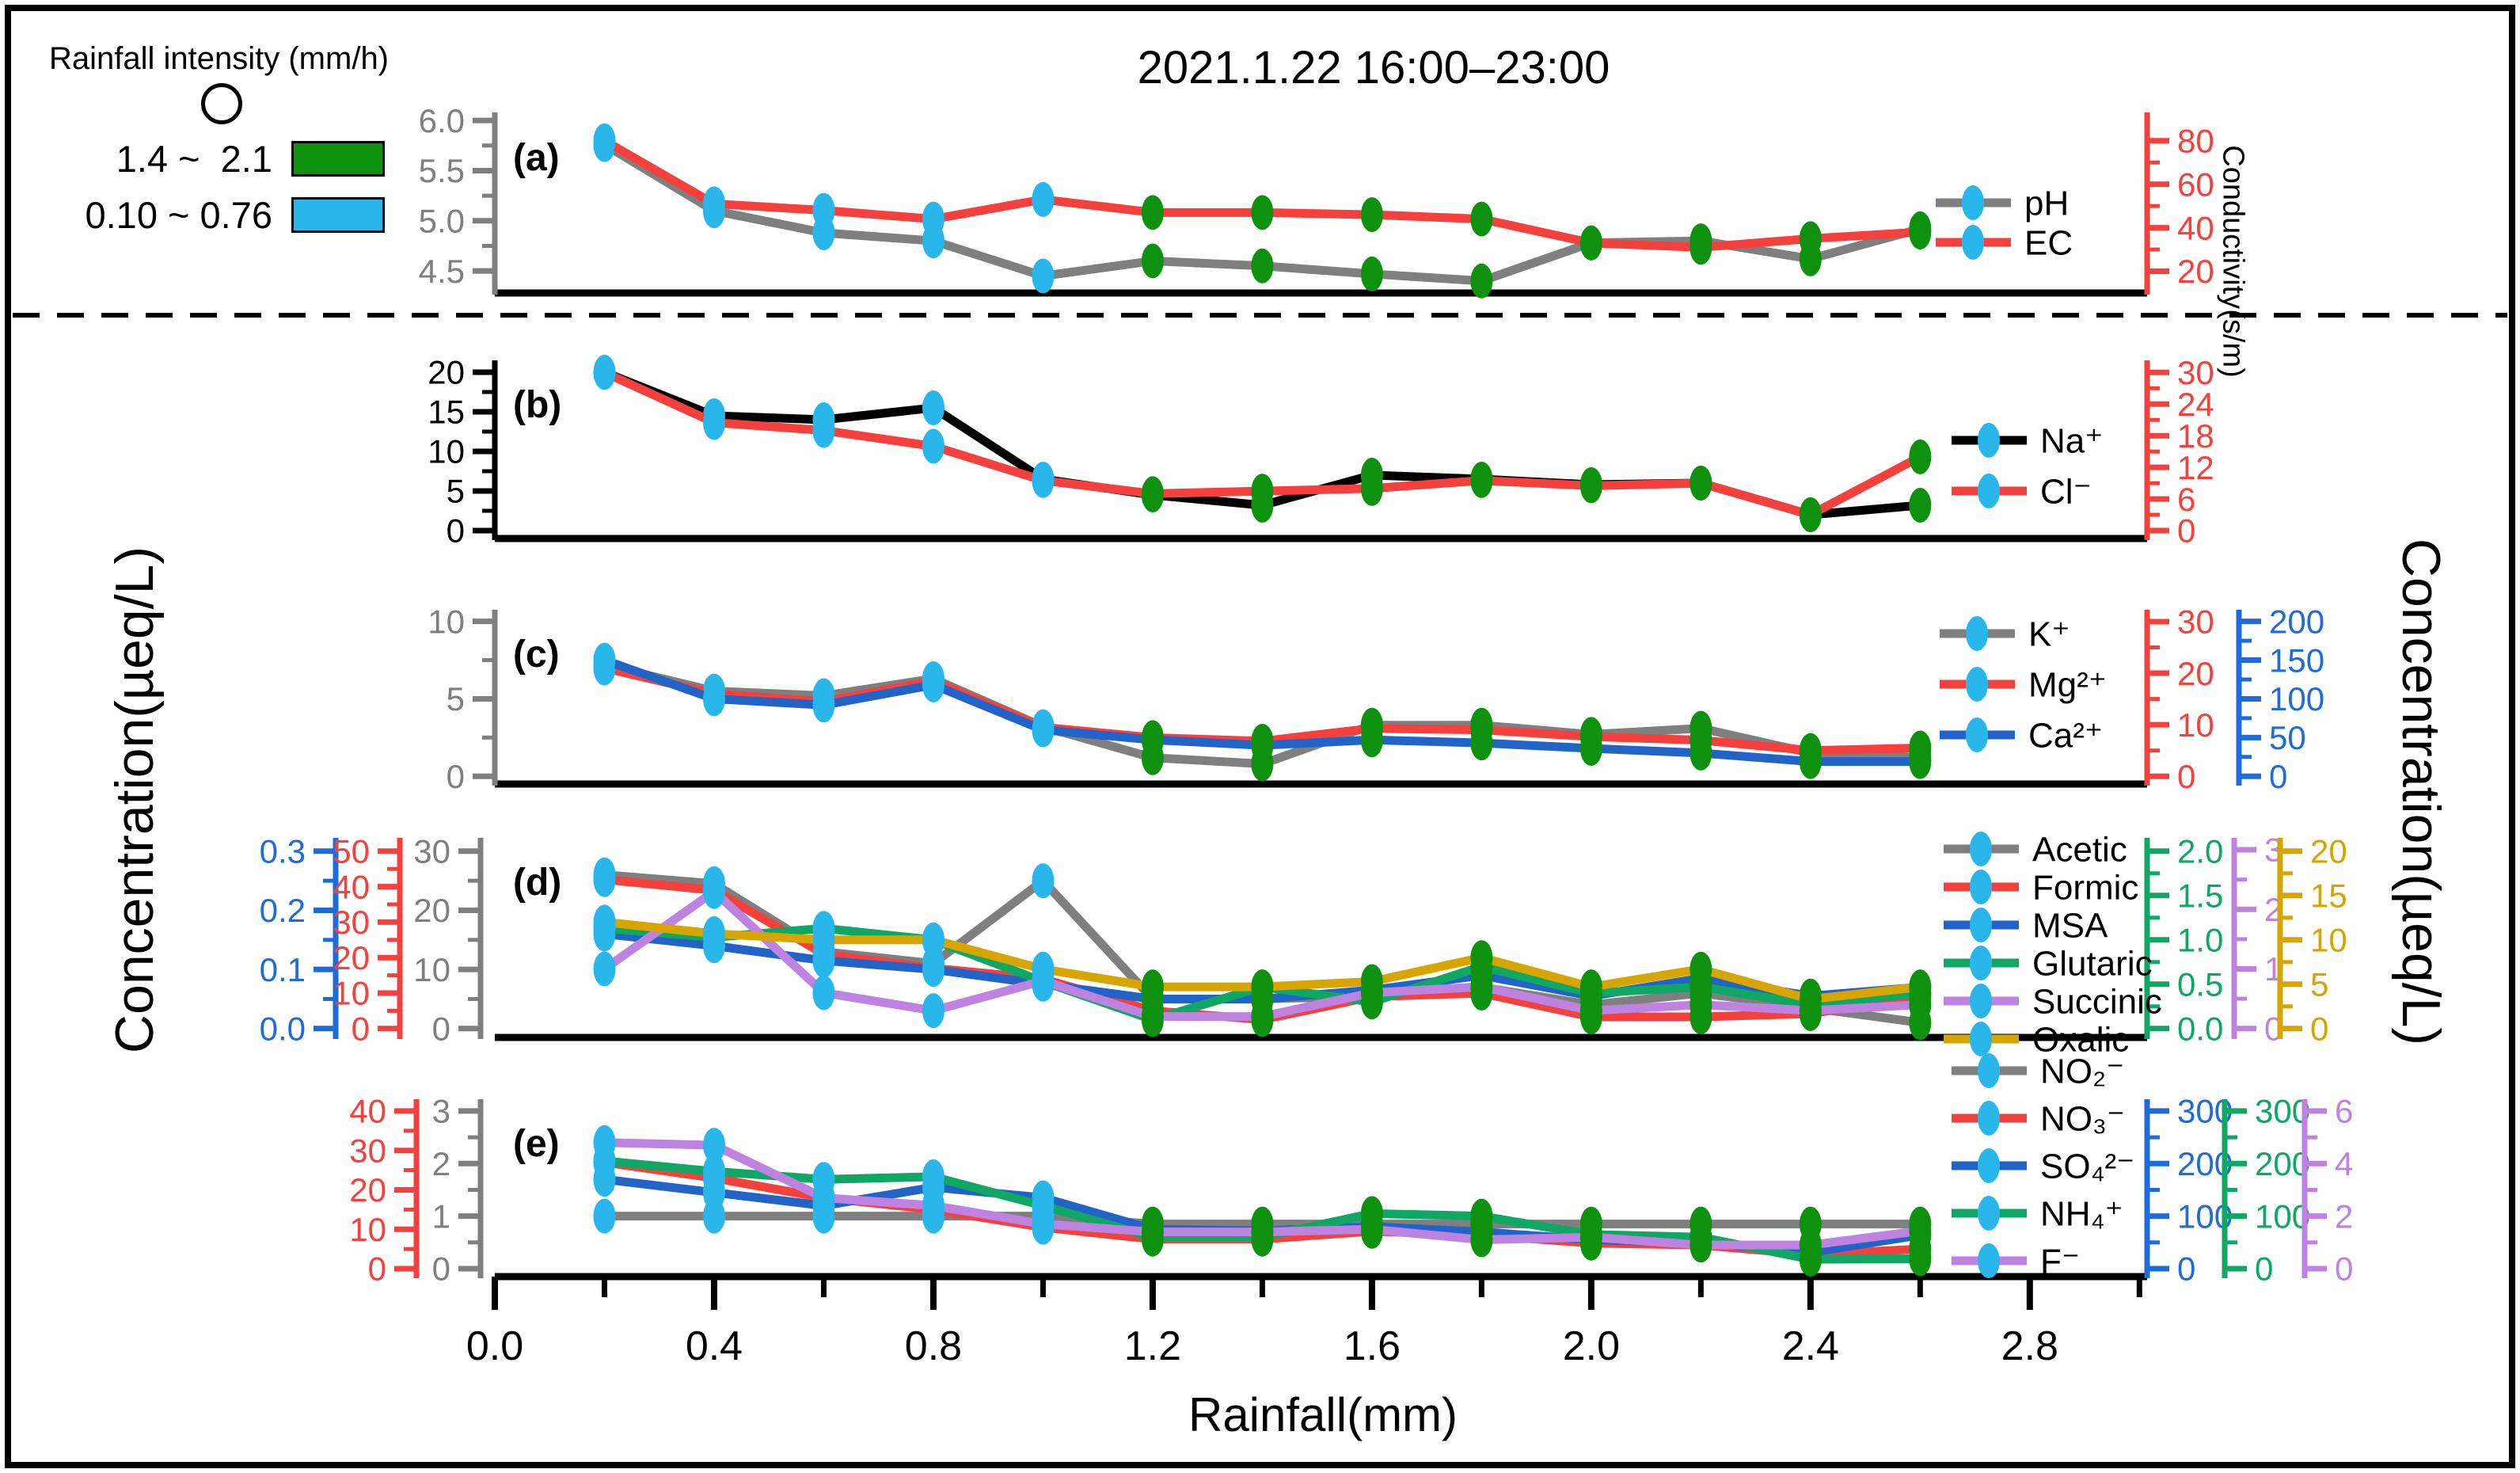  What do you see at coordinates (2023, 685) in the screenshot?
I see `legend-item-c-mg: Mg²⁺` at bounding box center [2023, 685].